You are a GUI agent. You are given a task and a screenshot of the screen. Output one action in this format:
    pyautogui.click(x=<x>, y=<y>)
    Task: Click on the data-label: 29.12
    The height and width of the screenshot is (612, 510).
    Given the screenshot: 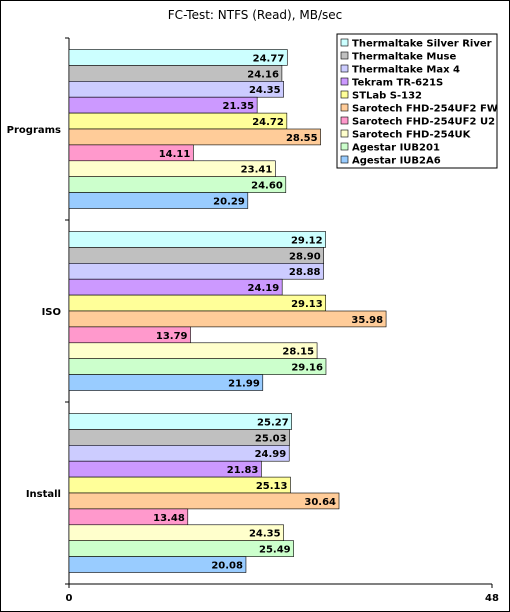 What is the action you would take?
    pyautogui.click(x=307, y=240)
    